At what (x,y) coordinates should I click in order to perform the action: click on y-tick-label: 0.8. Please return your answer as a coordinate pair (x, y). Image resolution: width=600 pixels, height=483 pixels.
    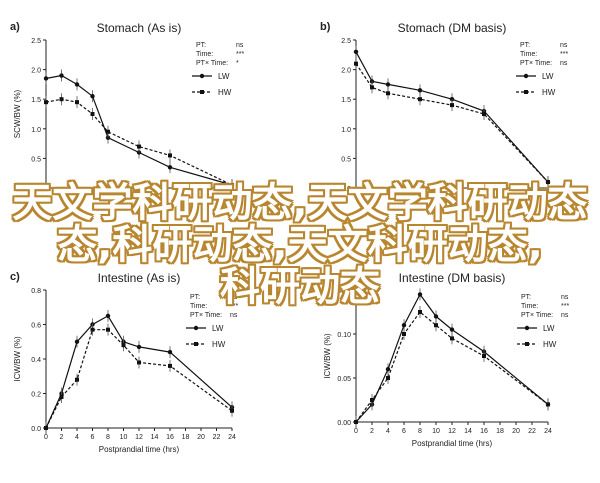
    Looking at the image, I should click on (36, 291).